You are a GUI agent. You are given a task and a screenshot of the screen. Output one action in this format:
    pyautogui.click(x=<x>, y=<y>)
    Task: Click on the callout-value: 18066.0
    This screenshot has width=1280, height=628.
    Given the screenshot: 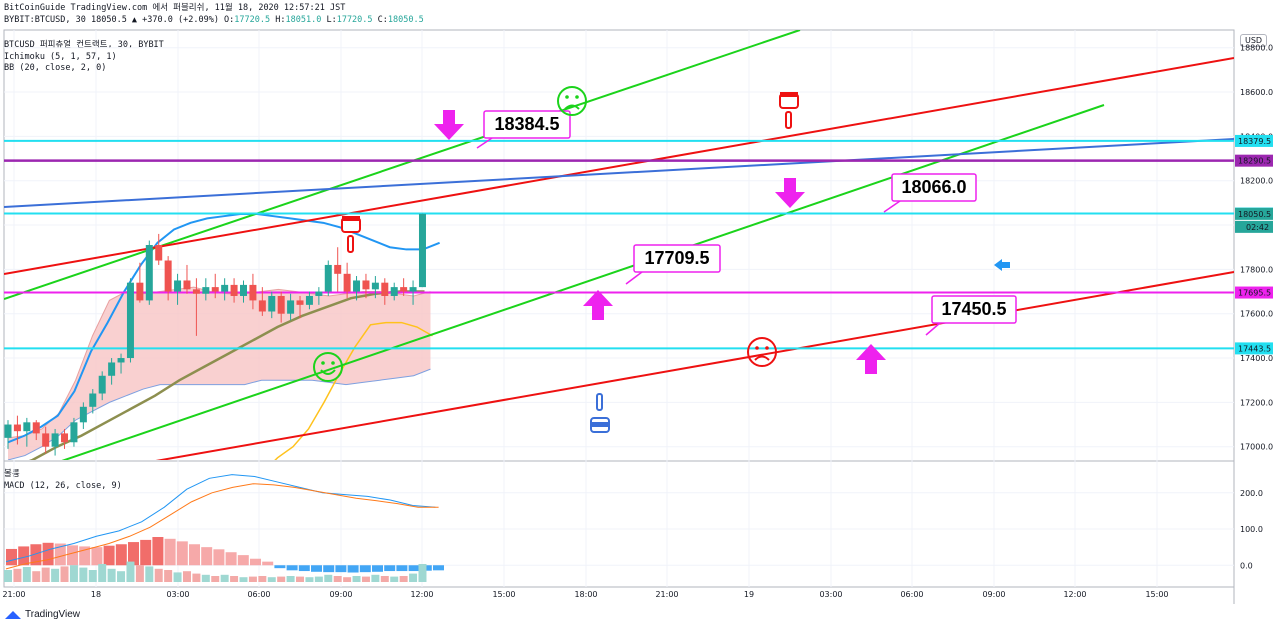 What is the action you would take?
    pyautogui.click(x=933, y=187)
    